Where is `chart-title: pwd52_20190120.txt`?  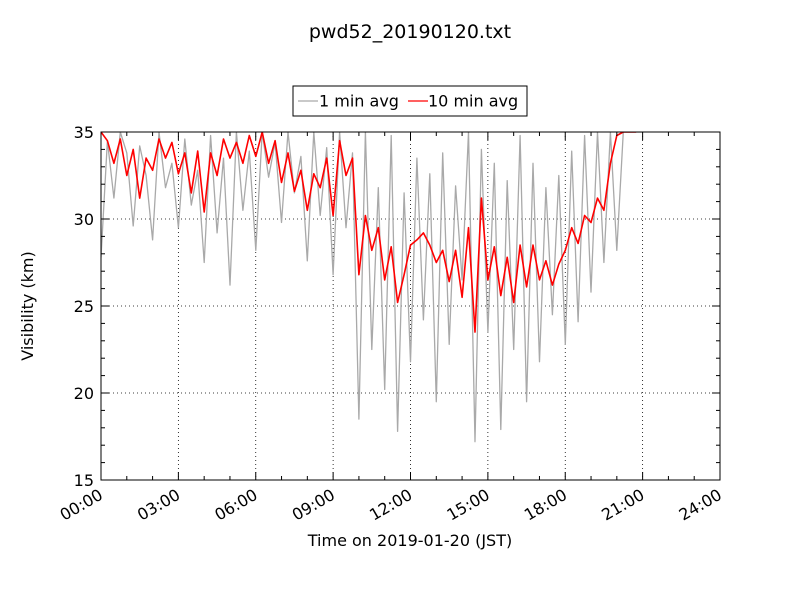
chart-title: pwd52_20190120.txt is located at coordinates (410, 32).